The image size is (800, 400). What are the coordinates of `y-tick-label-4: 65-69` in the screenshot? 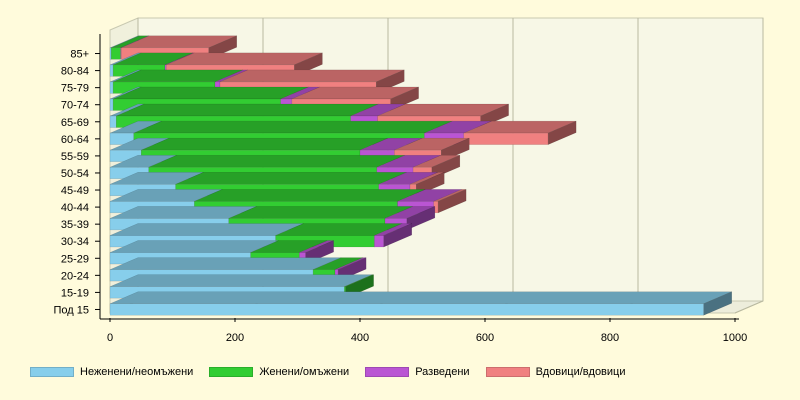 It's located at (75, 123).